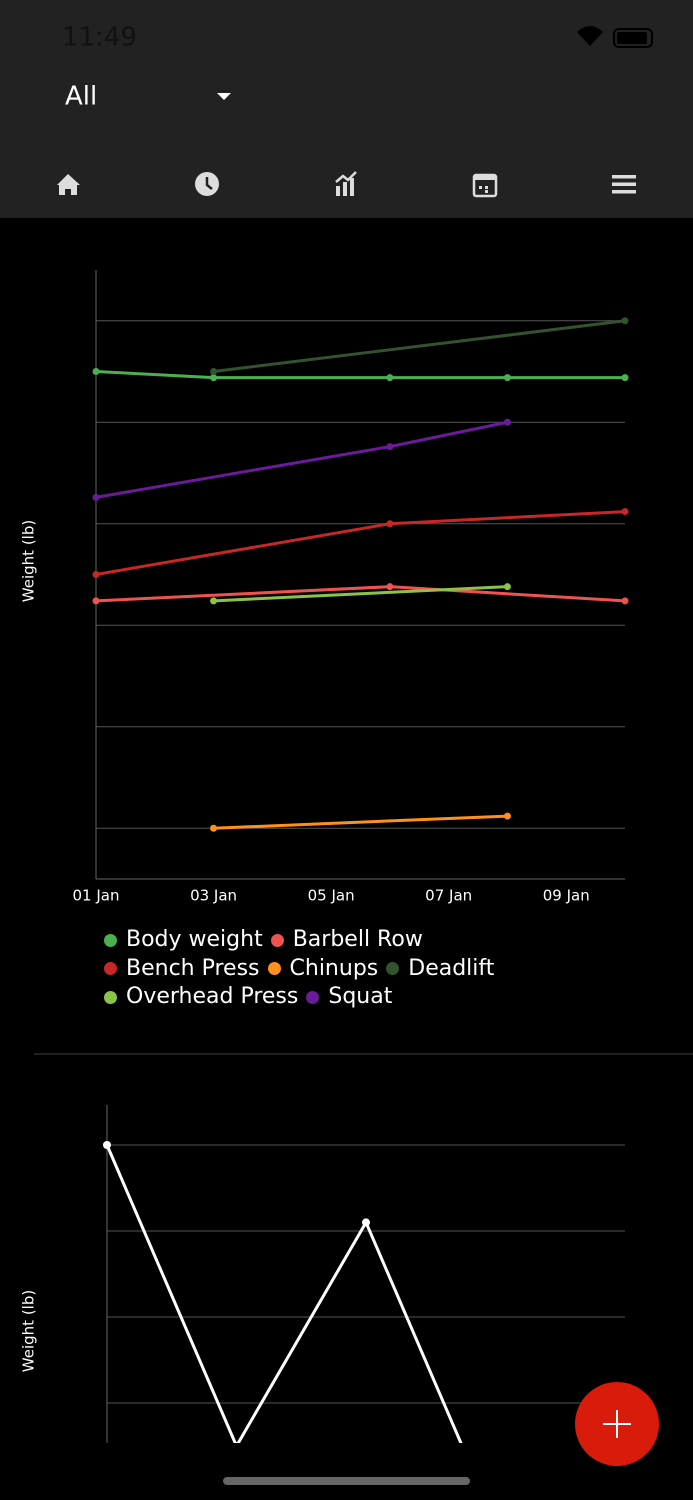  Describe the element at coordinates (194, 939) in the screenshot. I see `legend-label: Body weight` at that location.